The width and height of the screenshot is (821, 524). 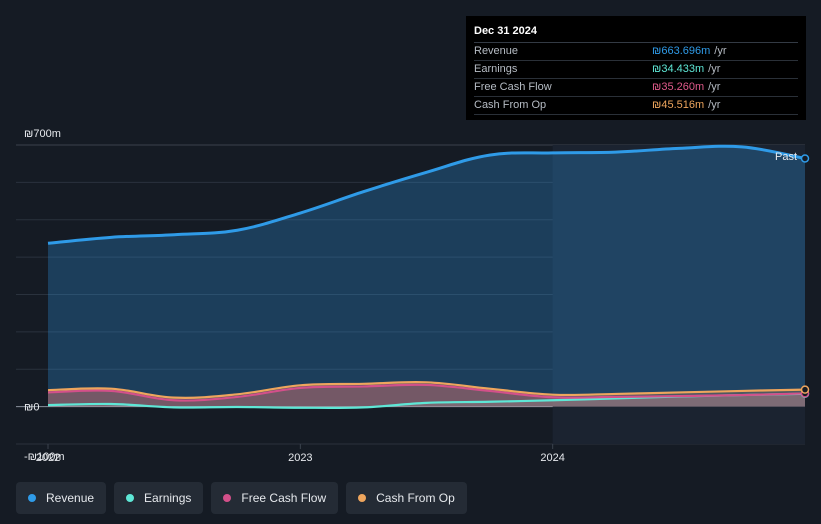 I want to click on legend-item-earnings: Earnings, so click(x=159, y=498).